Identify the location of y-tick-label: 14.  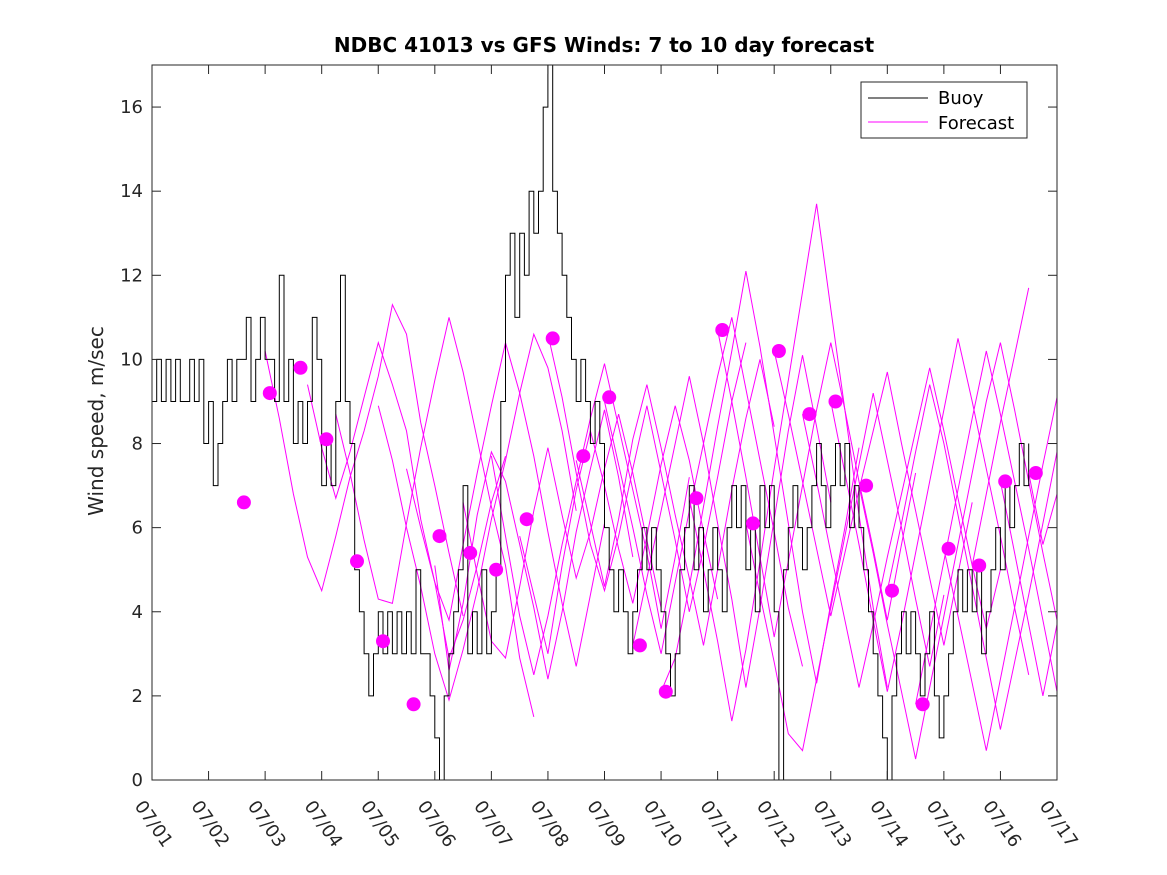
(131, 191).